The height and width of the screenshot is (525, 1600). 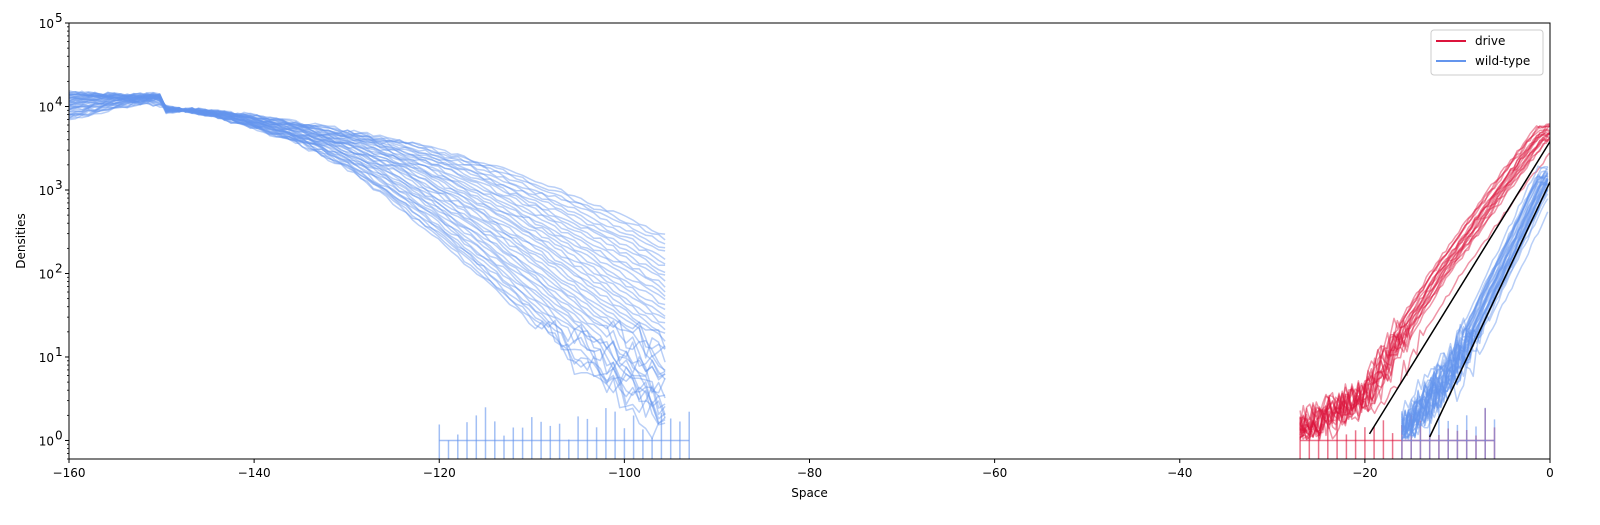 What do you see at coordinates (59, 268) in the screenshot?
I see `y-tick-exponent: 2` at bounding box center [59, 268].